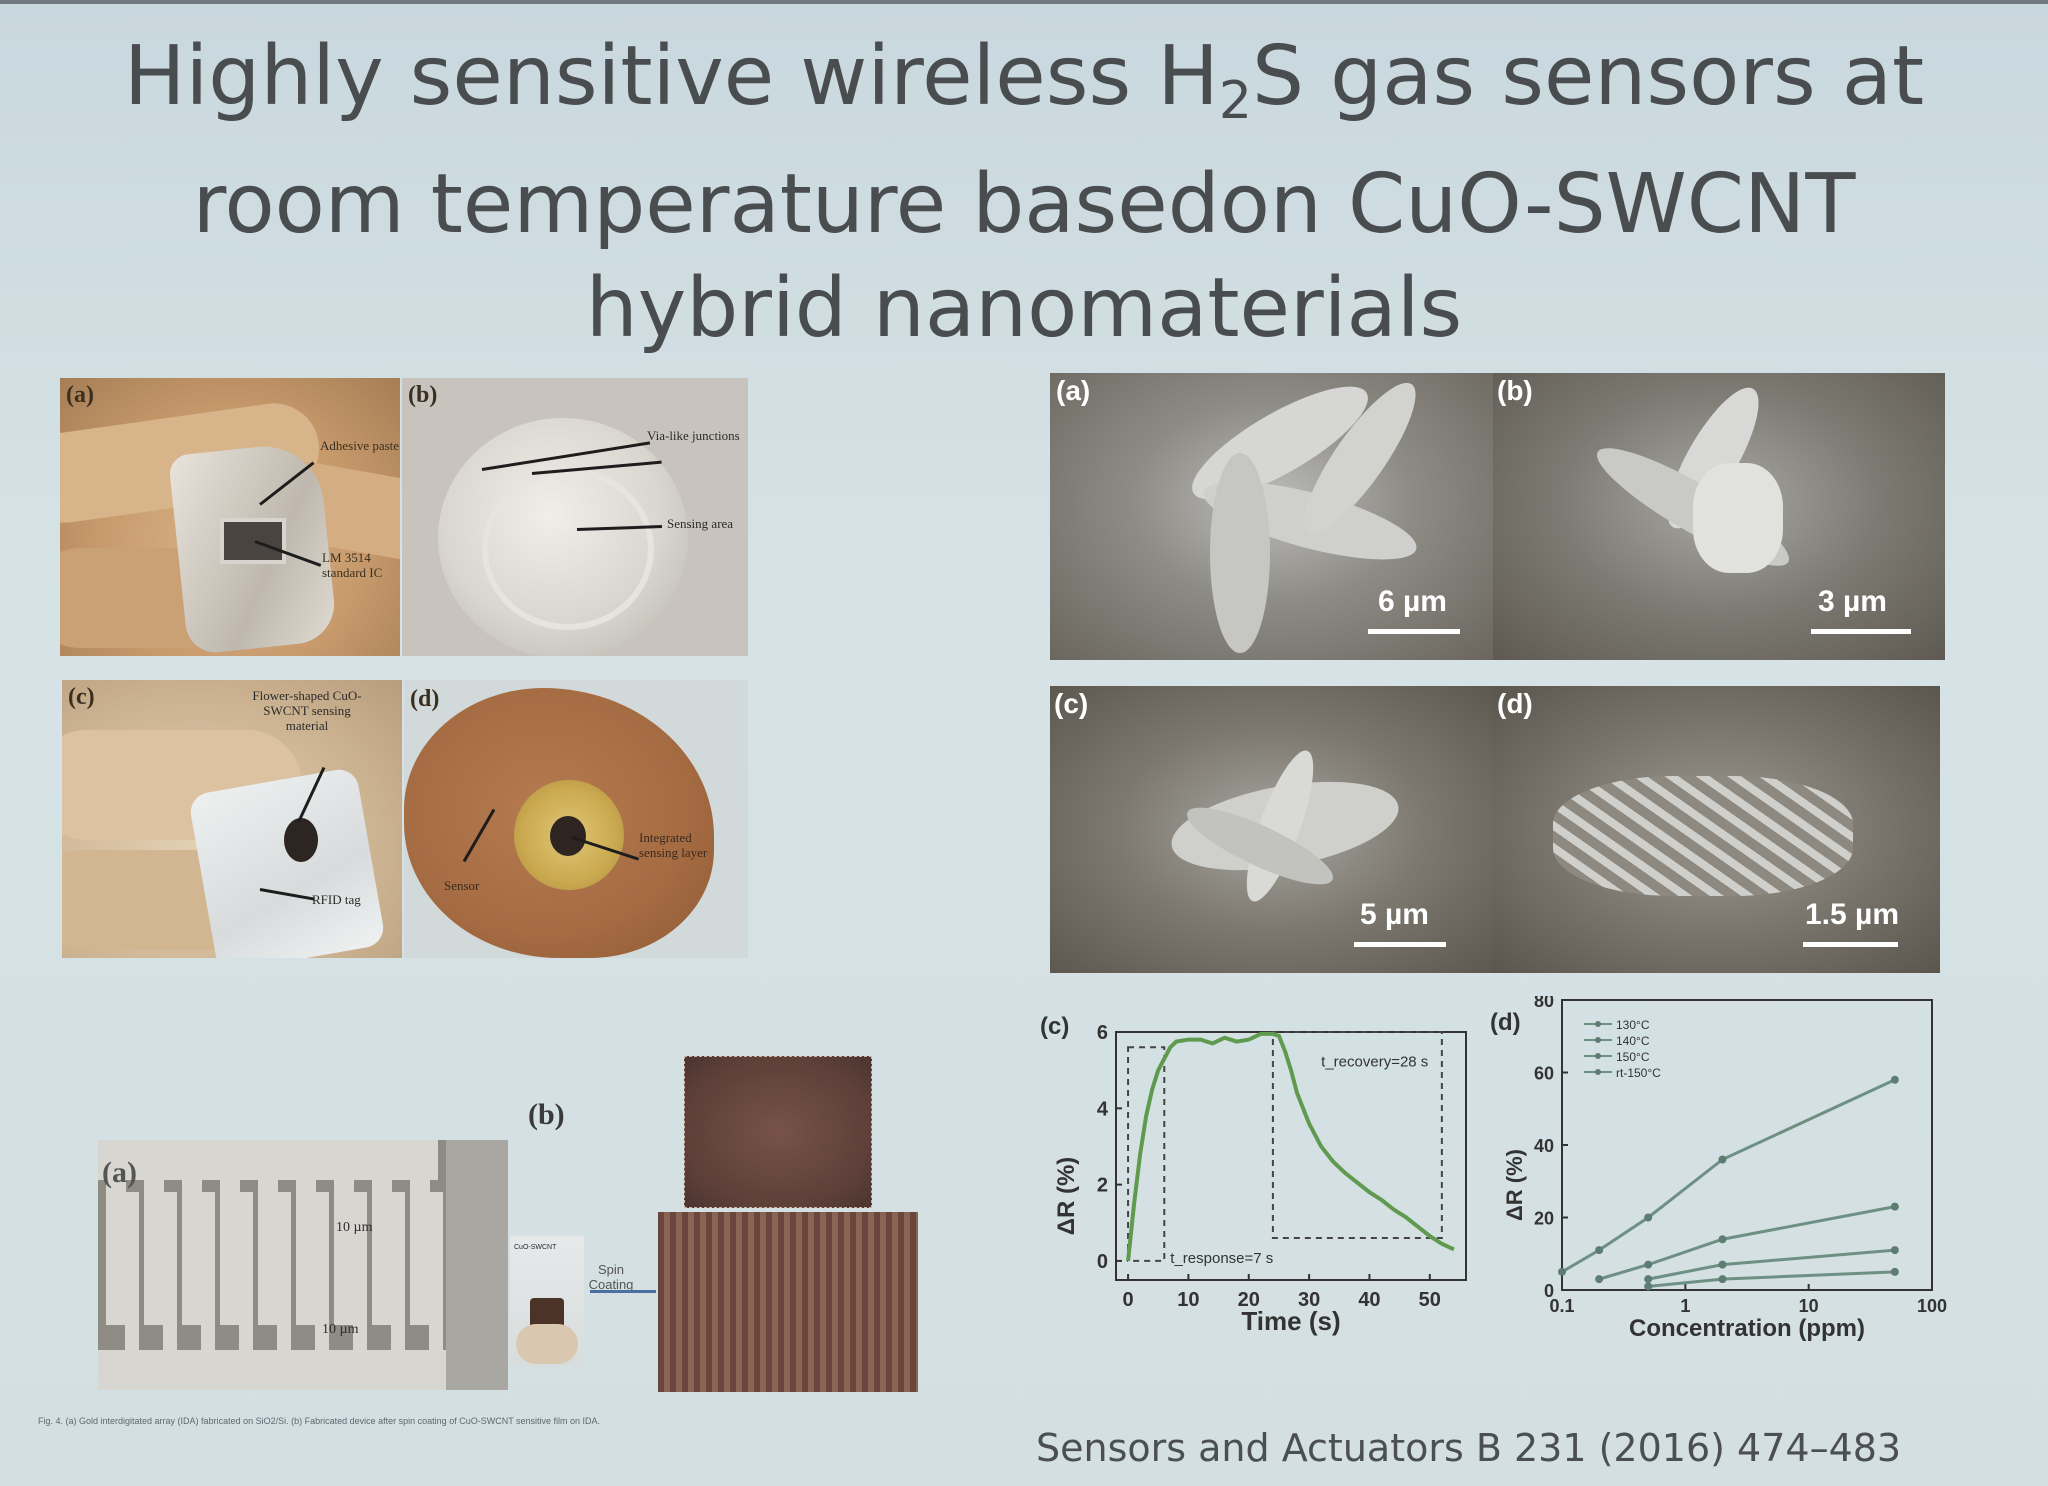 The height and width of the screenshot is (1486, 2048). I want to click on ida-electrode-image: (a) 10 µm 10 µm, so click(303, 1265).